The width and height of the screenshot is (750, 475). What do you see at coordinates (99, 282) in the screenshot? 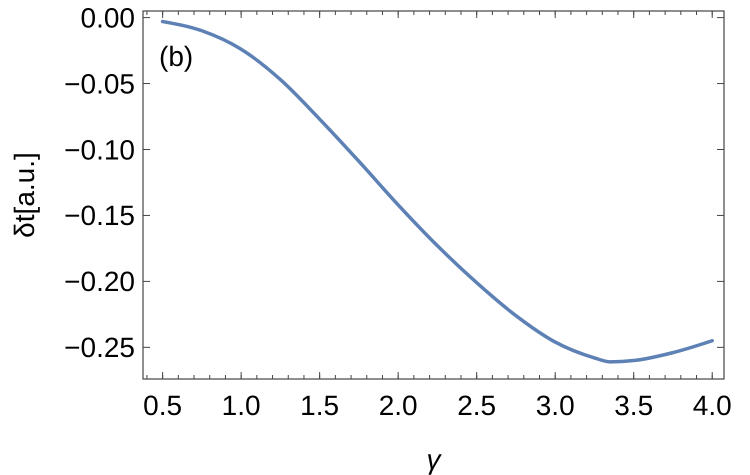
I see `y-tick-label: −0.20` at bounding box center [99, 282].